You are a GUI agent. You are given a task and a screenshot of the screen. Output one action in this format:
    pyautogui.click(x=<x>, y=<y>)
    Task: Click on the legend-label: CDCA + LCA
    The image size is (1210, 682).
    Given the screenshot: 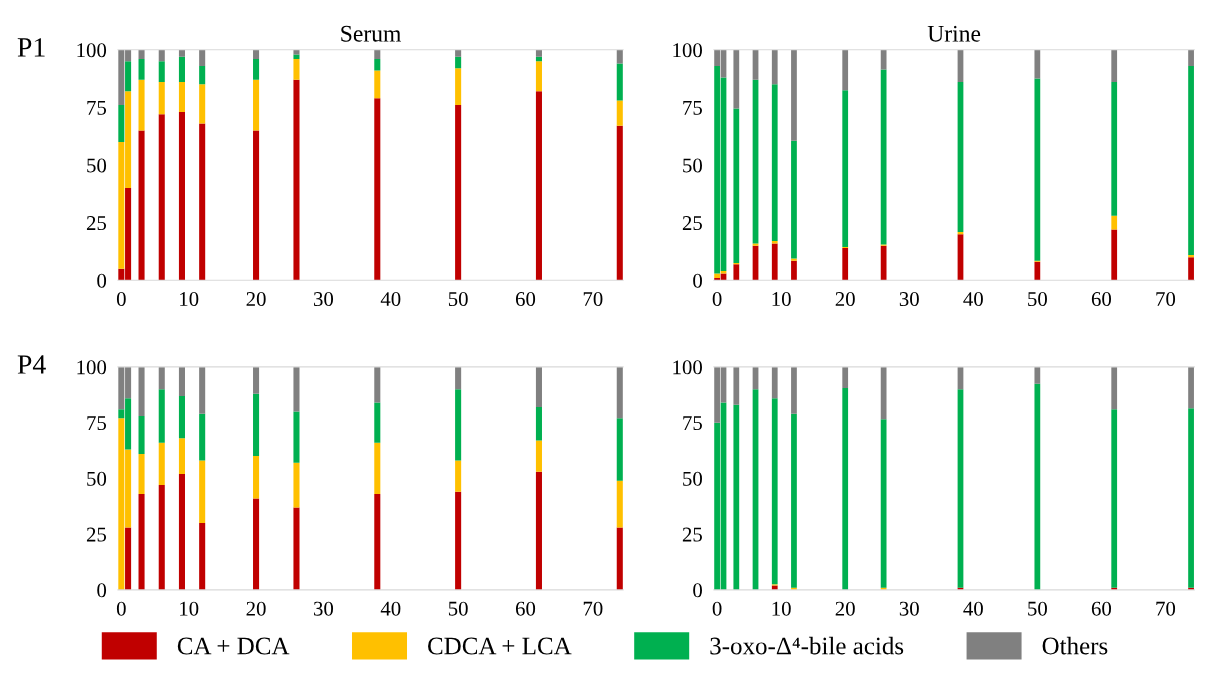 What is the action you would take?
    pyautogui.click(x=500, y=646)
    